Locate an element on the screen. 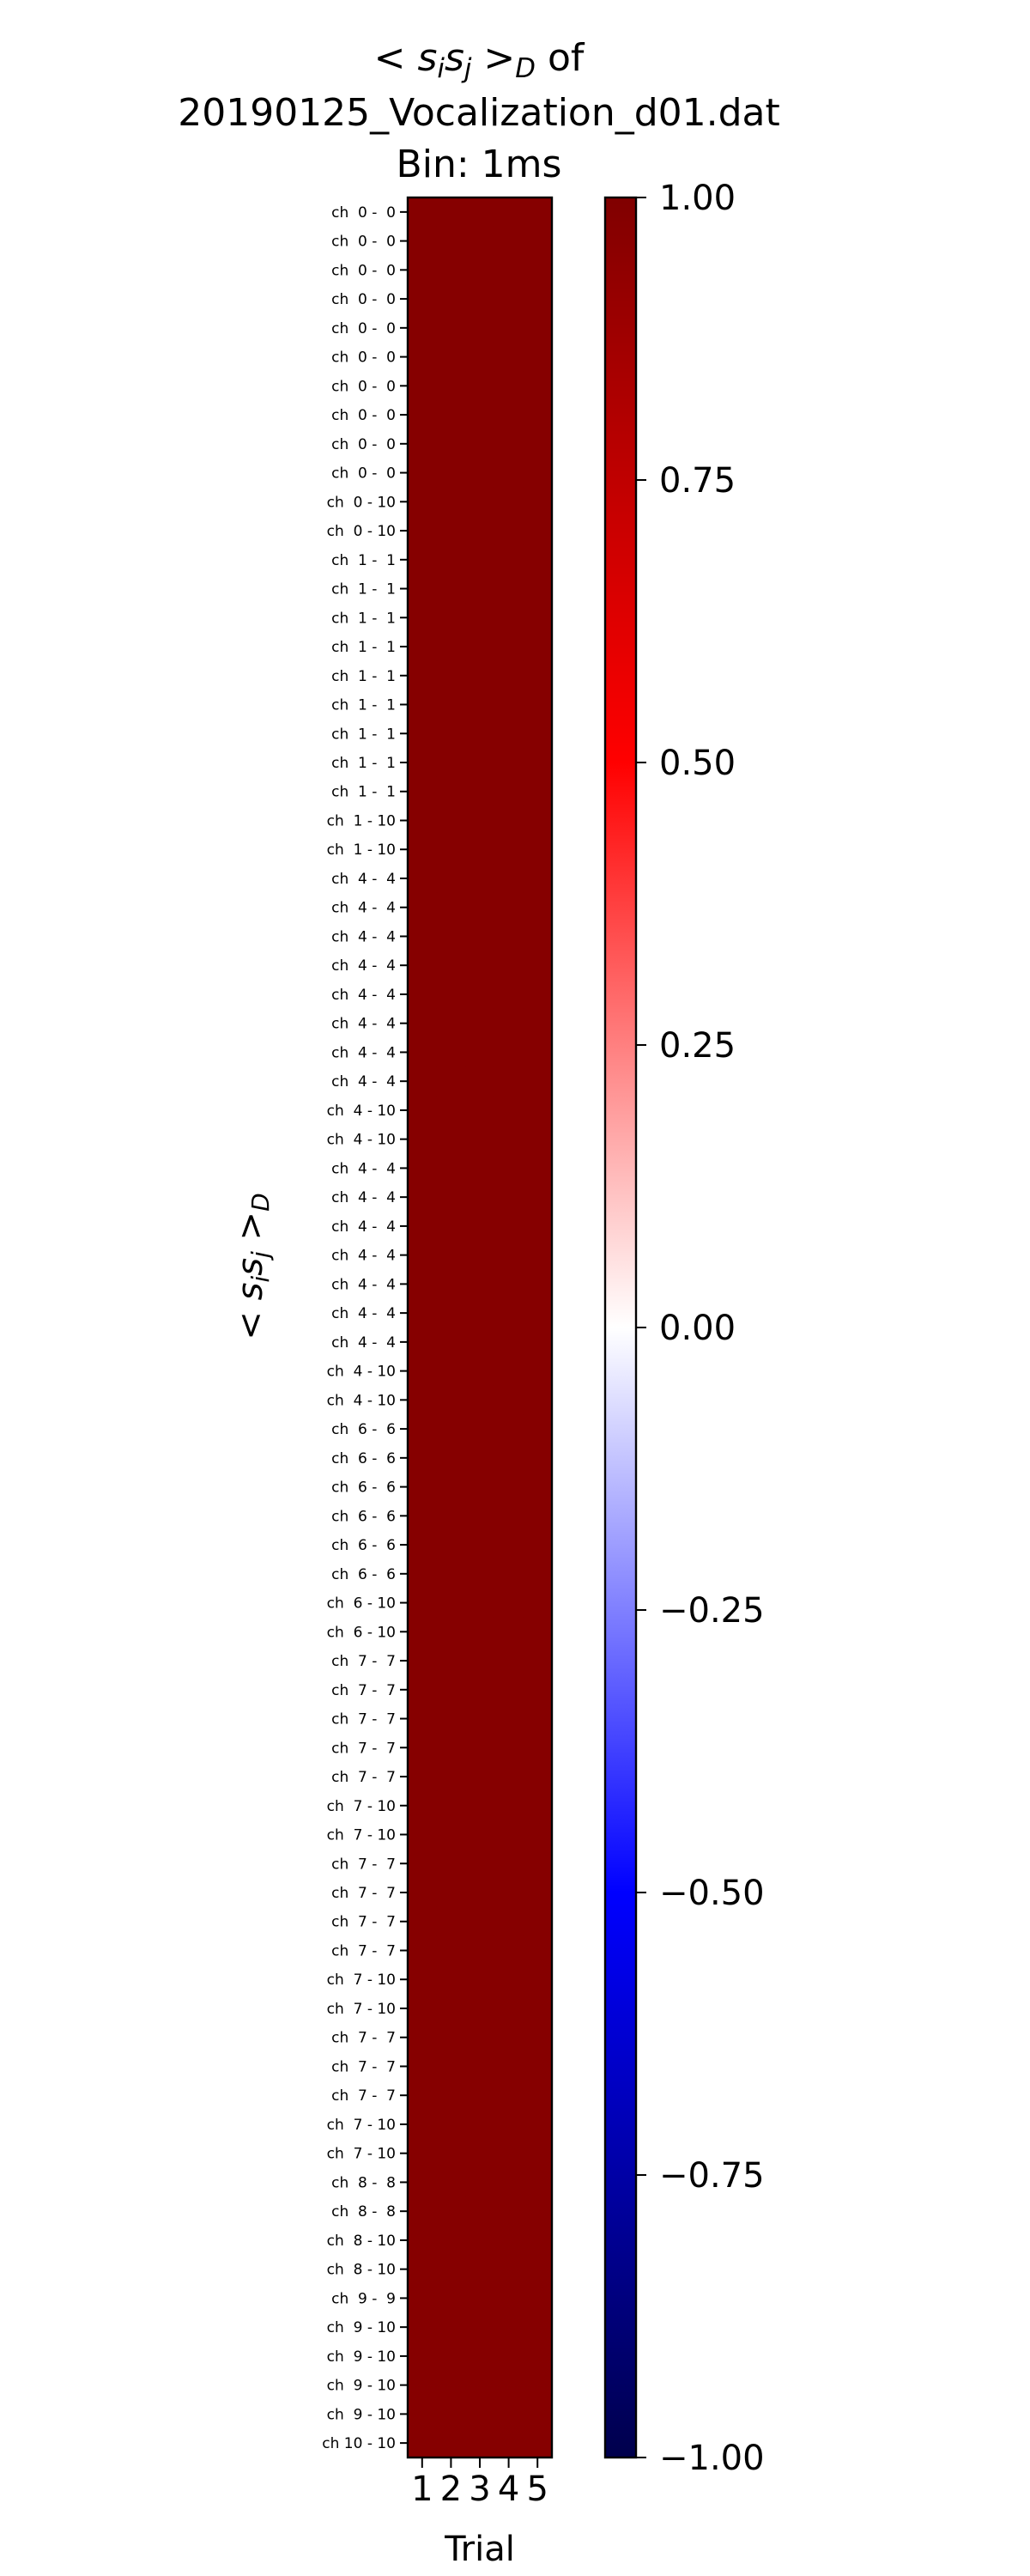 The height and width of the screenshot is (2576, 1030). colorbar-tick-label: 0.00 is located at coordinates (697, 1328).